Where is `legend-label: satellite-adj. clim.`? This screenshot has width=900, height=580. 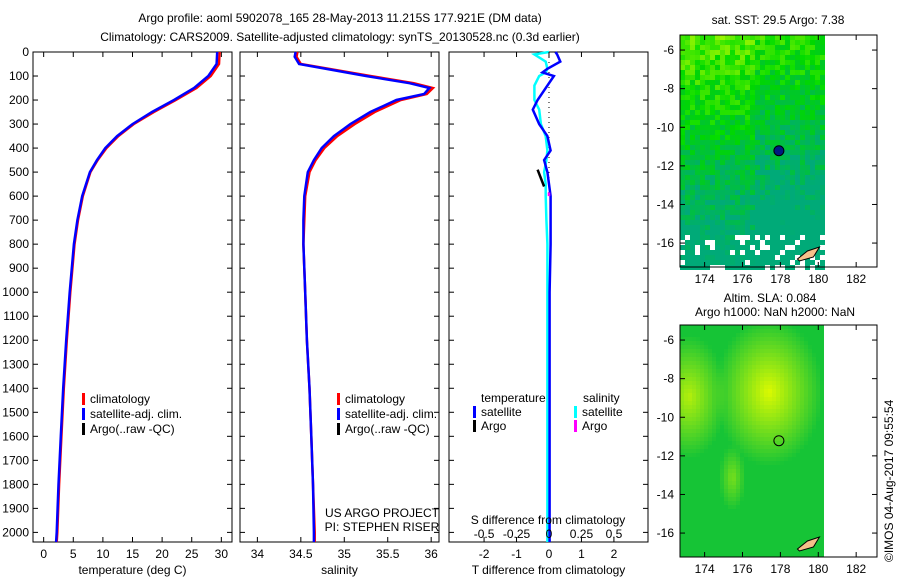 legend-label: satellite-adj. clim. is located at coordinates (136, 414).